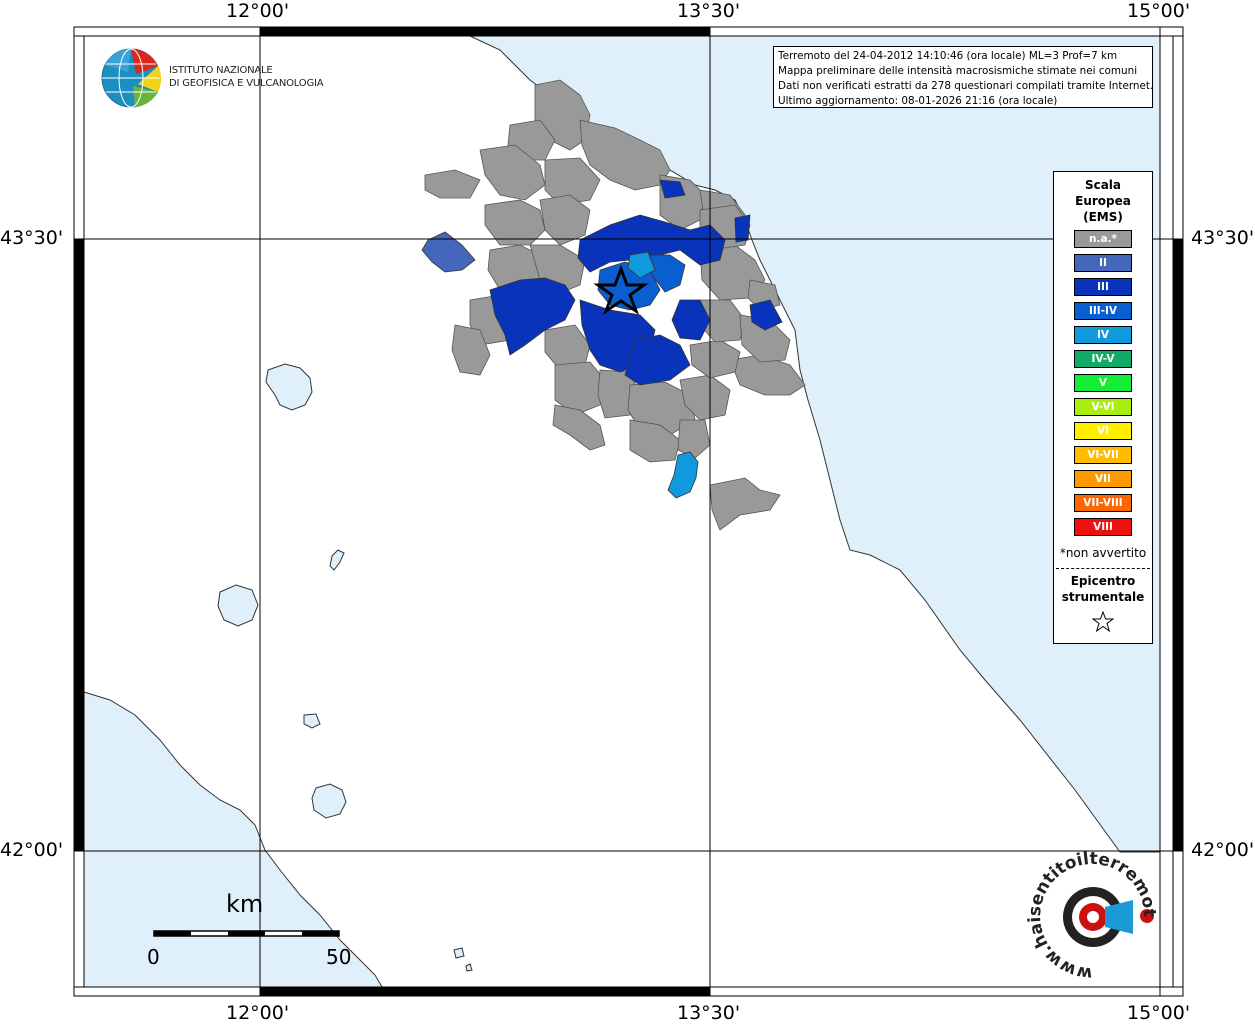  Describe the element at coordinates (233, 839) in the screenshot. I see `tyrrhenian-sea` at that location.